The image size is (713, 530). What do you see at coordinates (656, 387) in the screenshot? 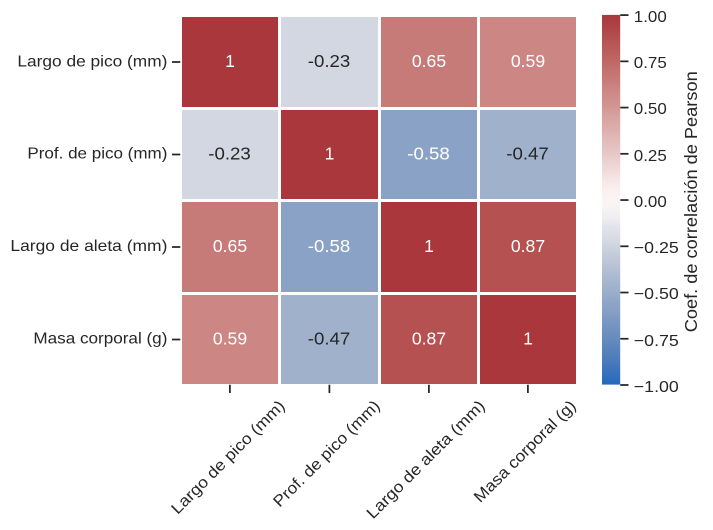
I see `svg-text: −1.00` at bounding box center [656, 387].